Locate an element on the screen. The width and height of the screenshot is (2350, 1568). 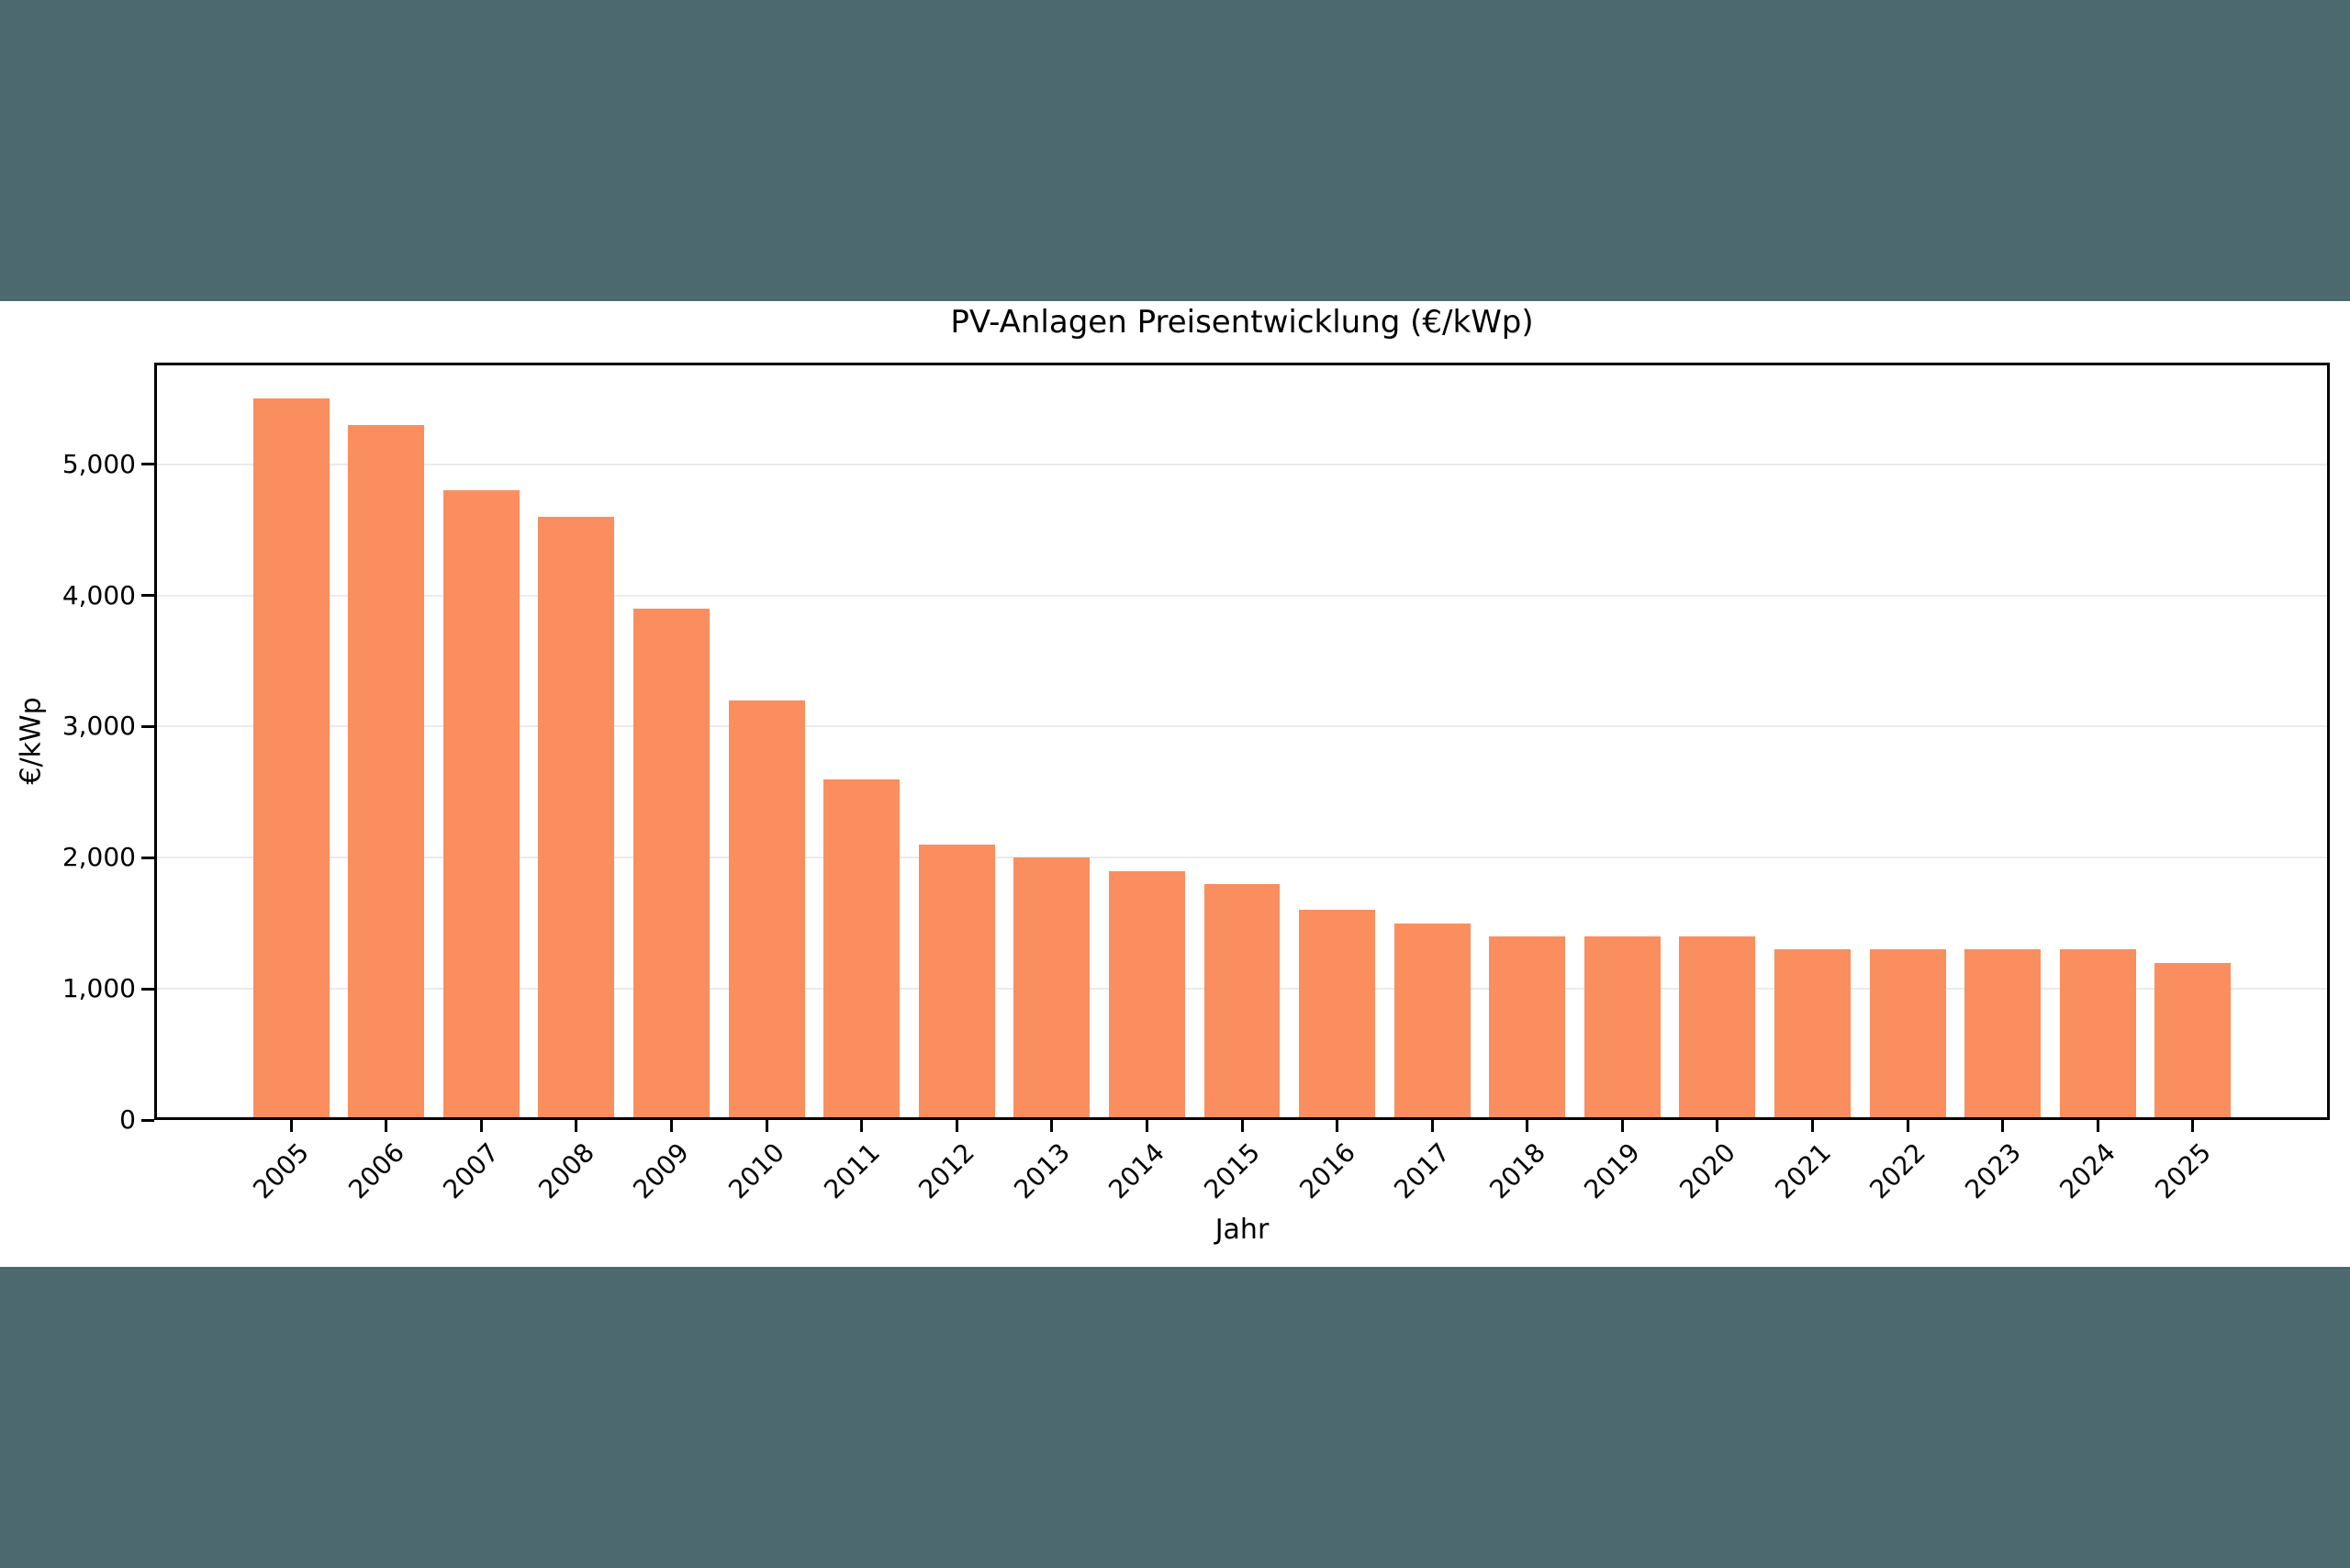
y-tick-label: 4,000 is located at coordinates (99, 594).